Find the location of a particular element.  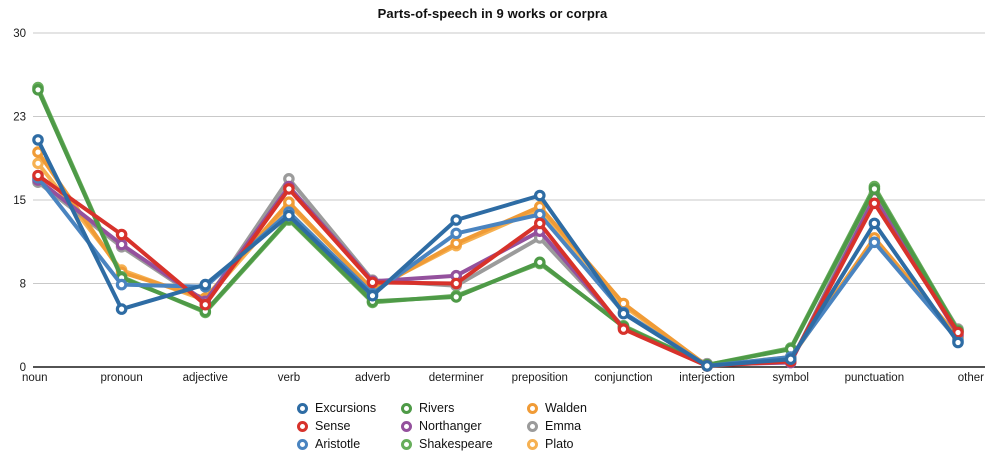

data-point-sense-verb is located at coordinates (289, 189).